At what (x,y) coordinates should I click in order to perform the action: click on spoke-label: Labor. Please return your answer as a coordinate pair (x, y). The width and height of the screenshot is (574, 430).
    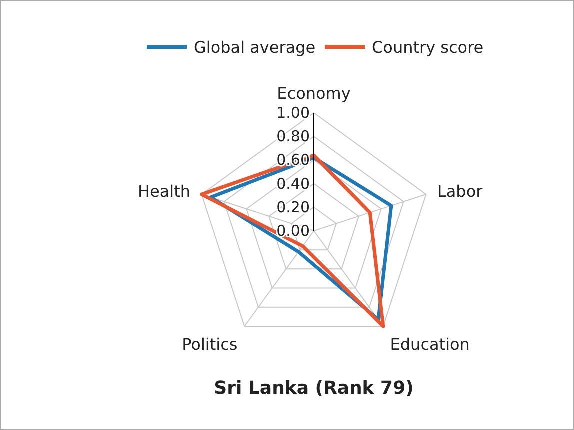
    Looking at the image, I should click on (460, 191).